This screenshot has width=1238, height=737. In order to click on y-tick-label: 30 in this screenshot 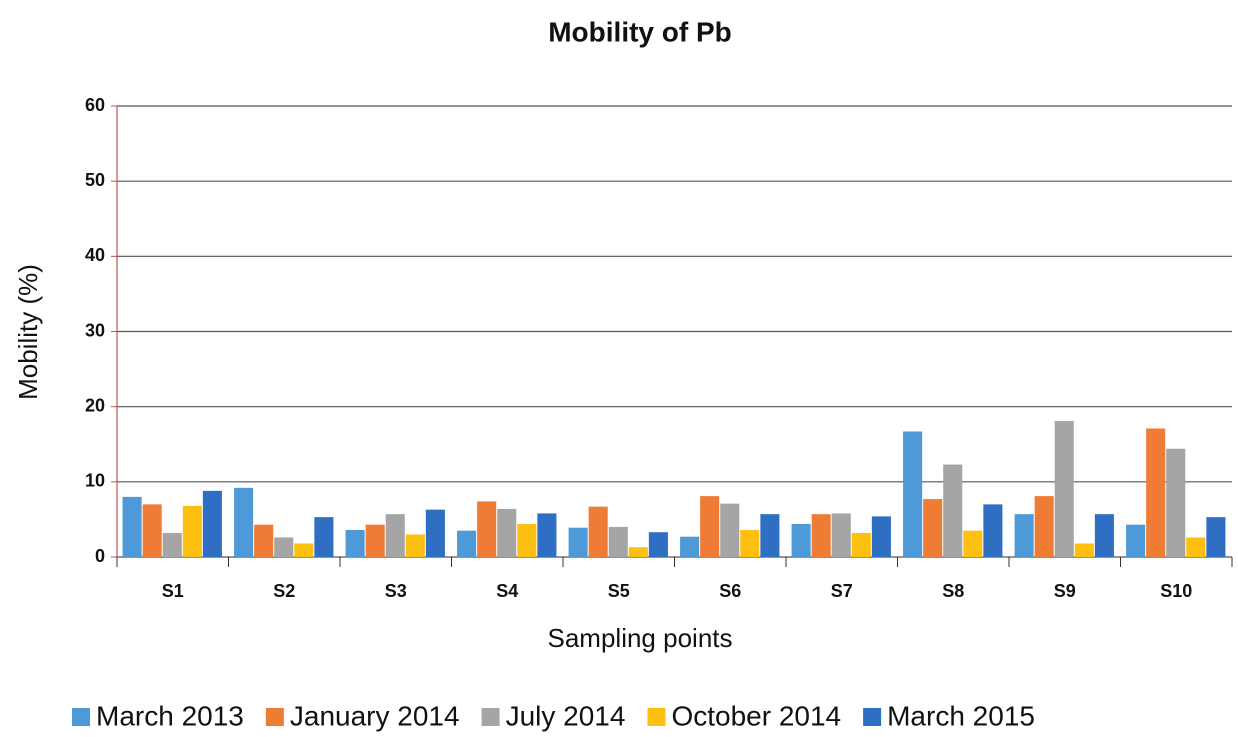, I will do `click(95, 330)`.